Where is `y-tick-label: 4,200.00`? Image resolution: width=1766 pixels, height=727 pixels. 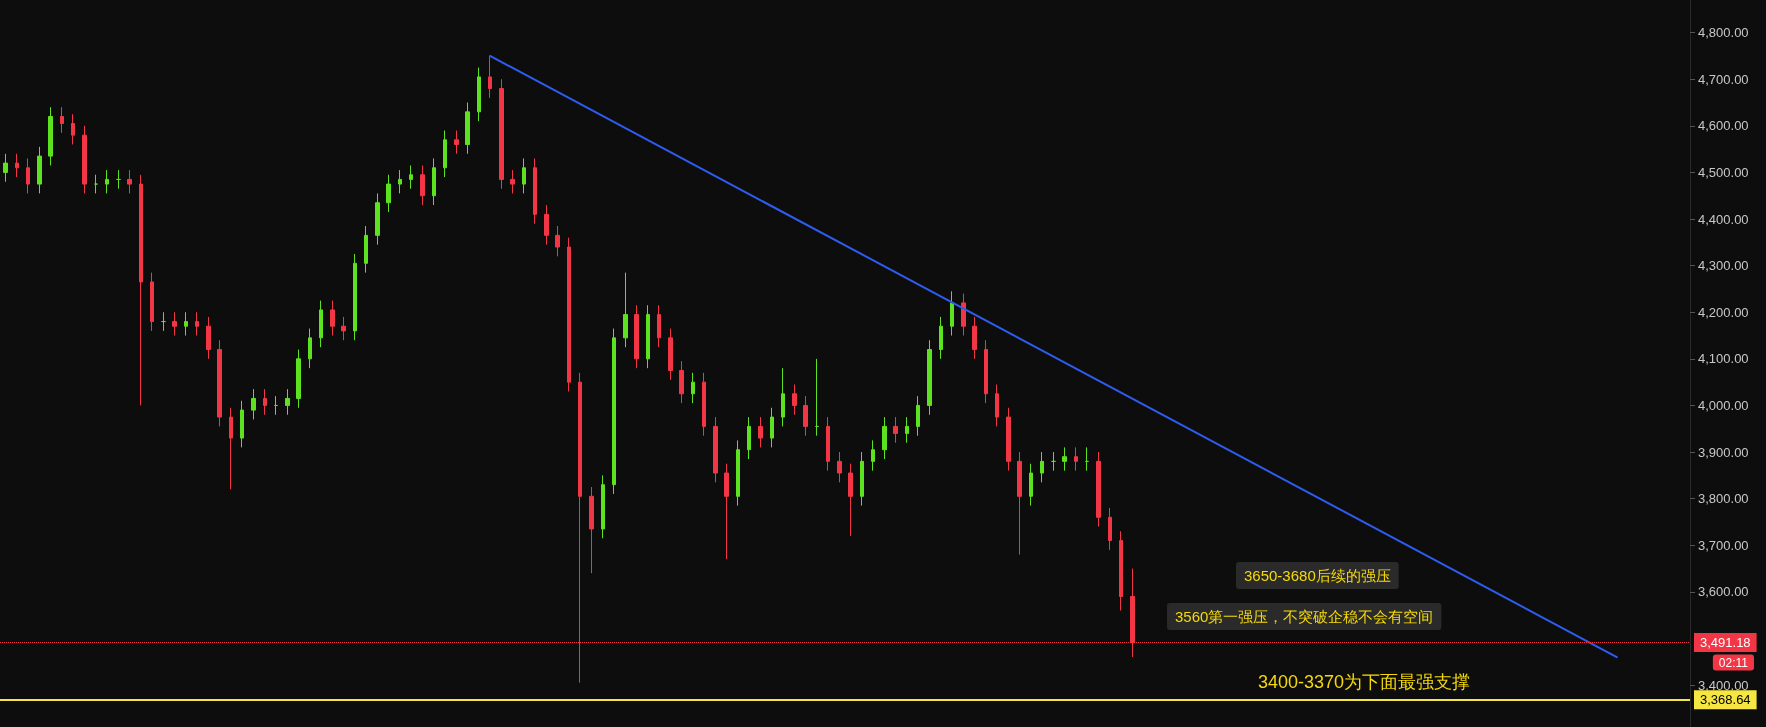 y-tick-label: 4,200.00 is located at coordinates (1723, 312).